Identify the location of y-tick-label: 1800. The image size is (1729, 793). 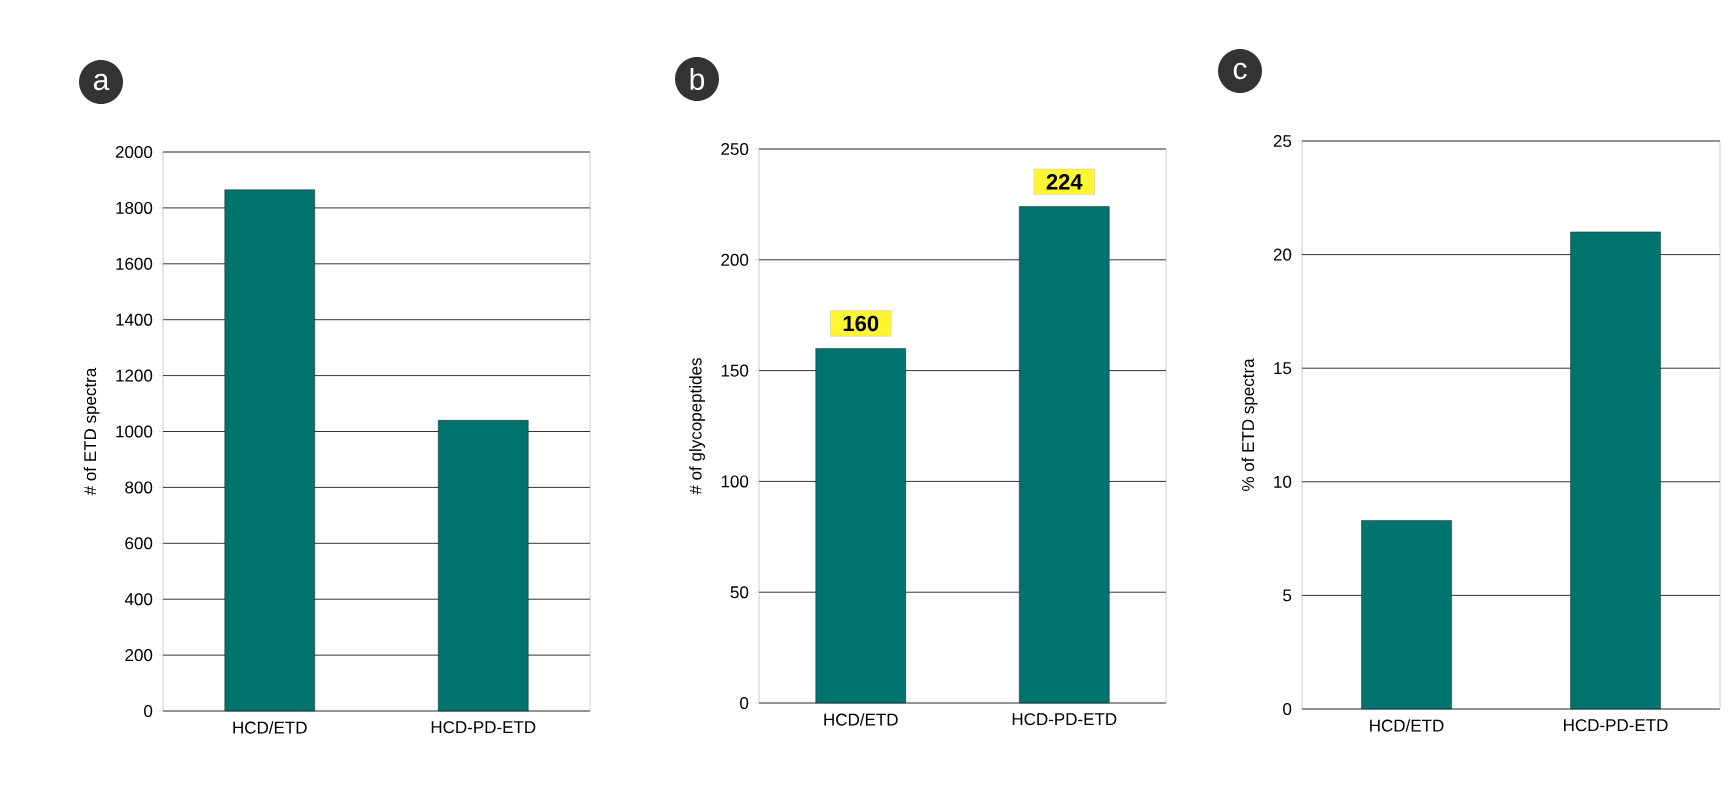
(134, 207).